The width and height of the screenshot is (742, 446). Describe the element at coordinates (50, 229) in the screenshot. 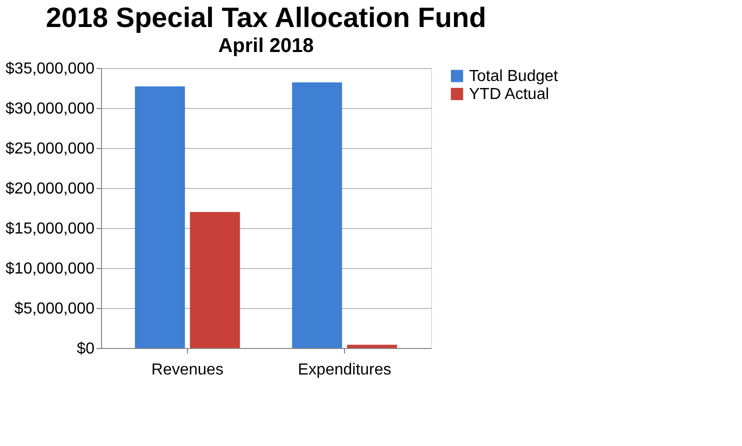

I see `y-tick-label: $15,000,000` at that location.